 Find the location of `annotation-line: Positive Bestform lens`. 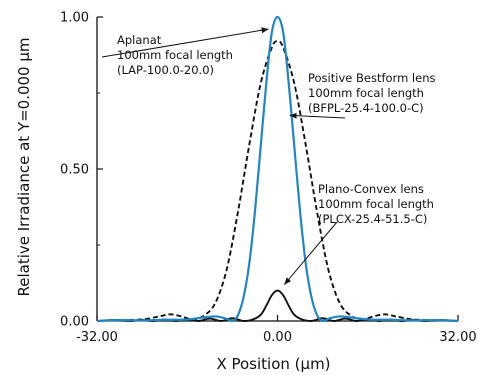

annotation-line: Positive Bestform lens is located at coordinates (371, 78).